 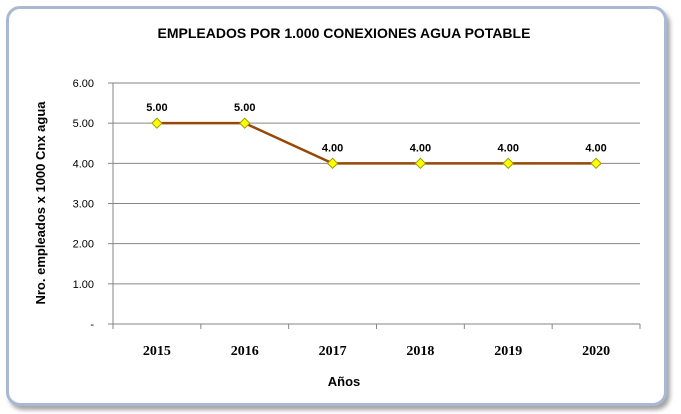 I want to click on y-tick-label: -, so click(x=92, y=325).